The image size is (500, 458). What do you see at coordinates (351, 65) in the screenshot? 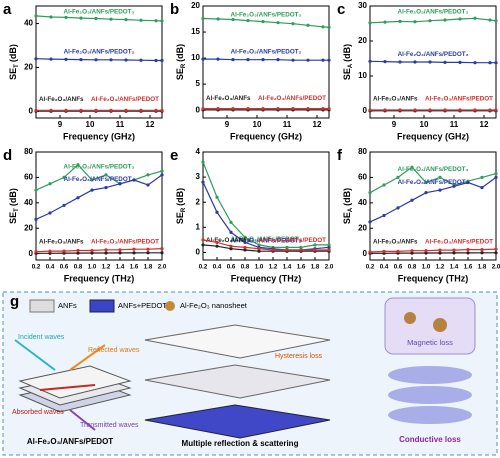
I see `y-title-sub: A` at bounding box center [351, 65].